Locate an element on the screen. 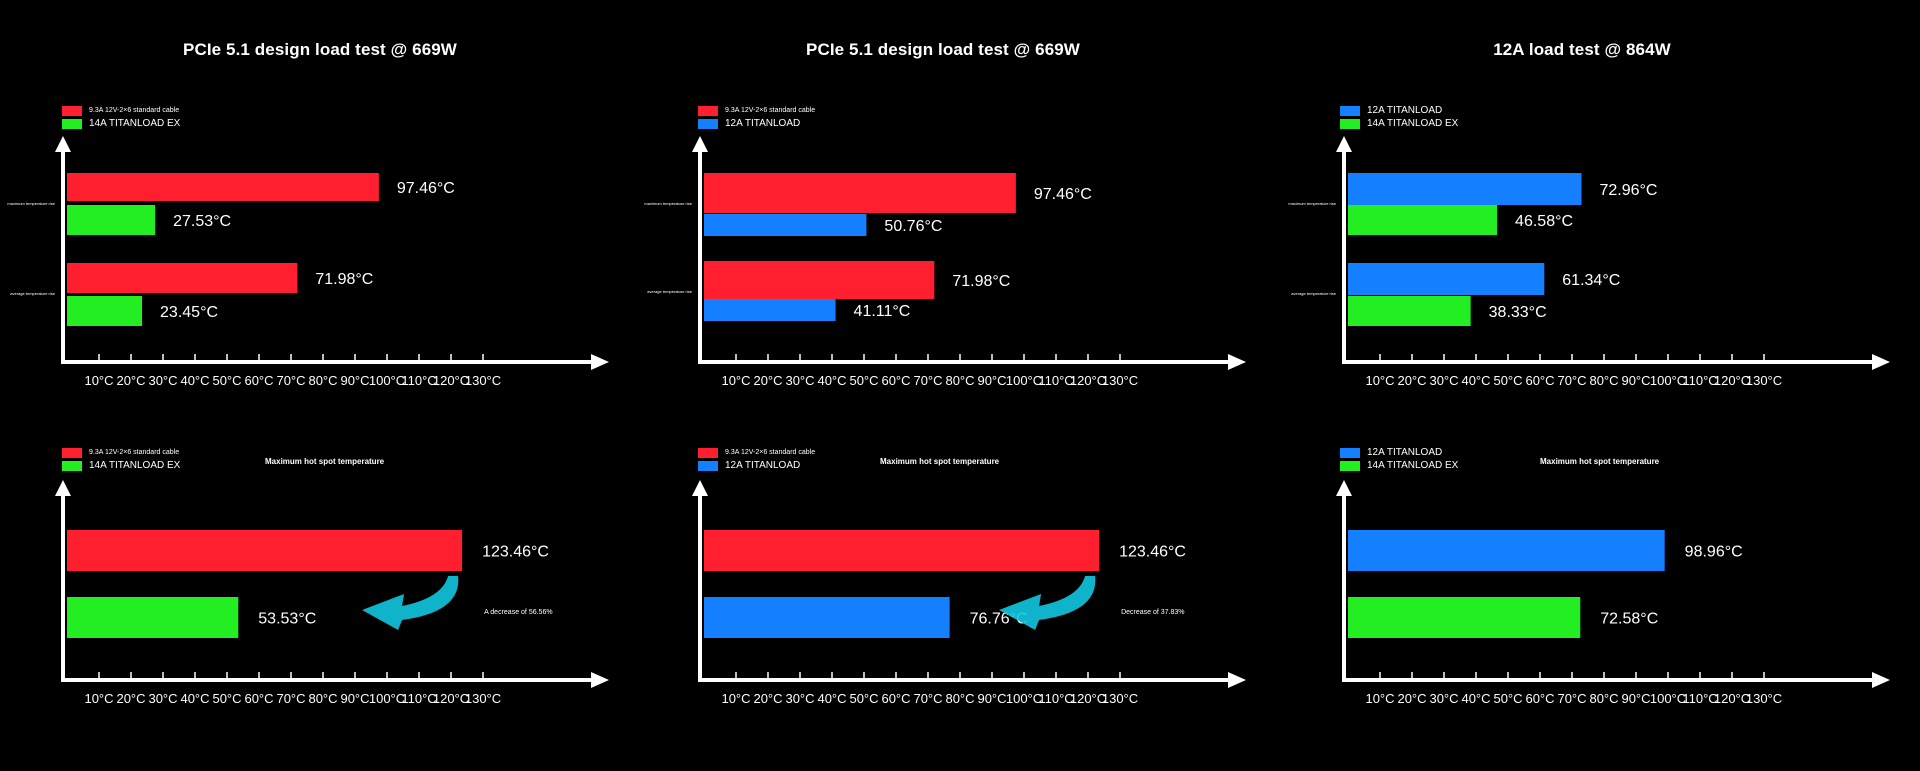  chart-subtitle-5: Maximum hot spot temperature is located at coordinates (940, 461).